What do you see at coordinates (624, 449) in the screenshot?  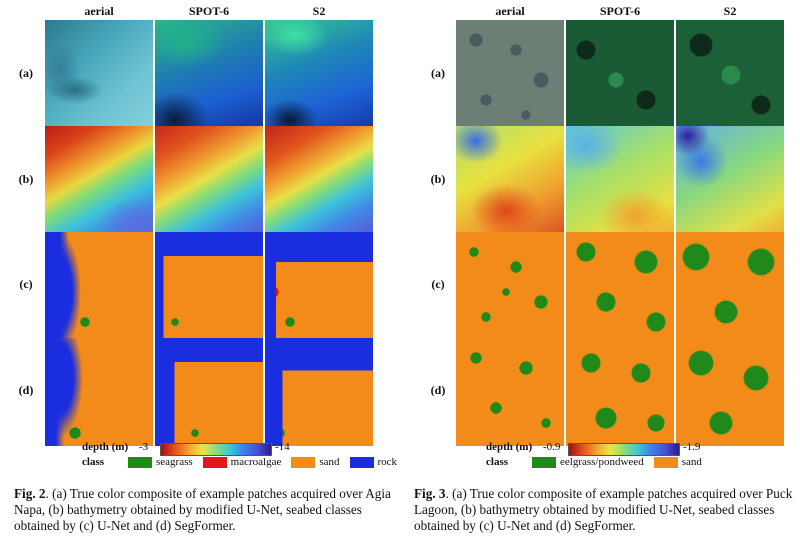 I see `fig3-depth-colorbar` at bounding box center [624, 449].